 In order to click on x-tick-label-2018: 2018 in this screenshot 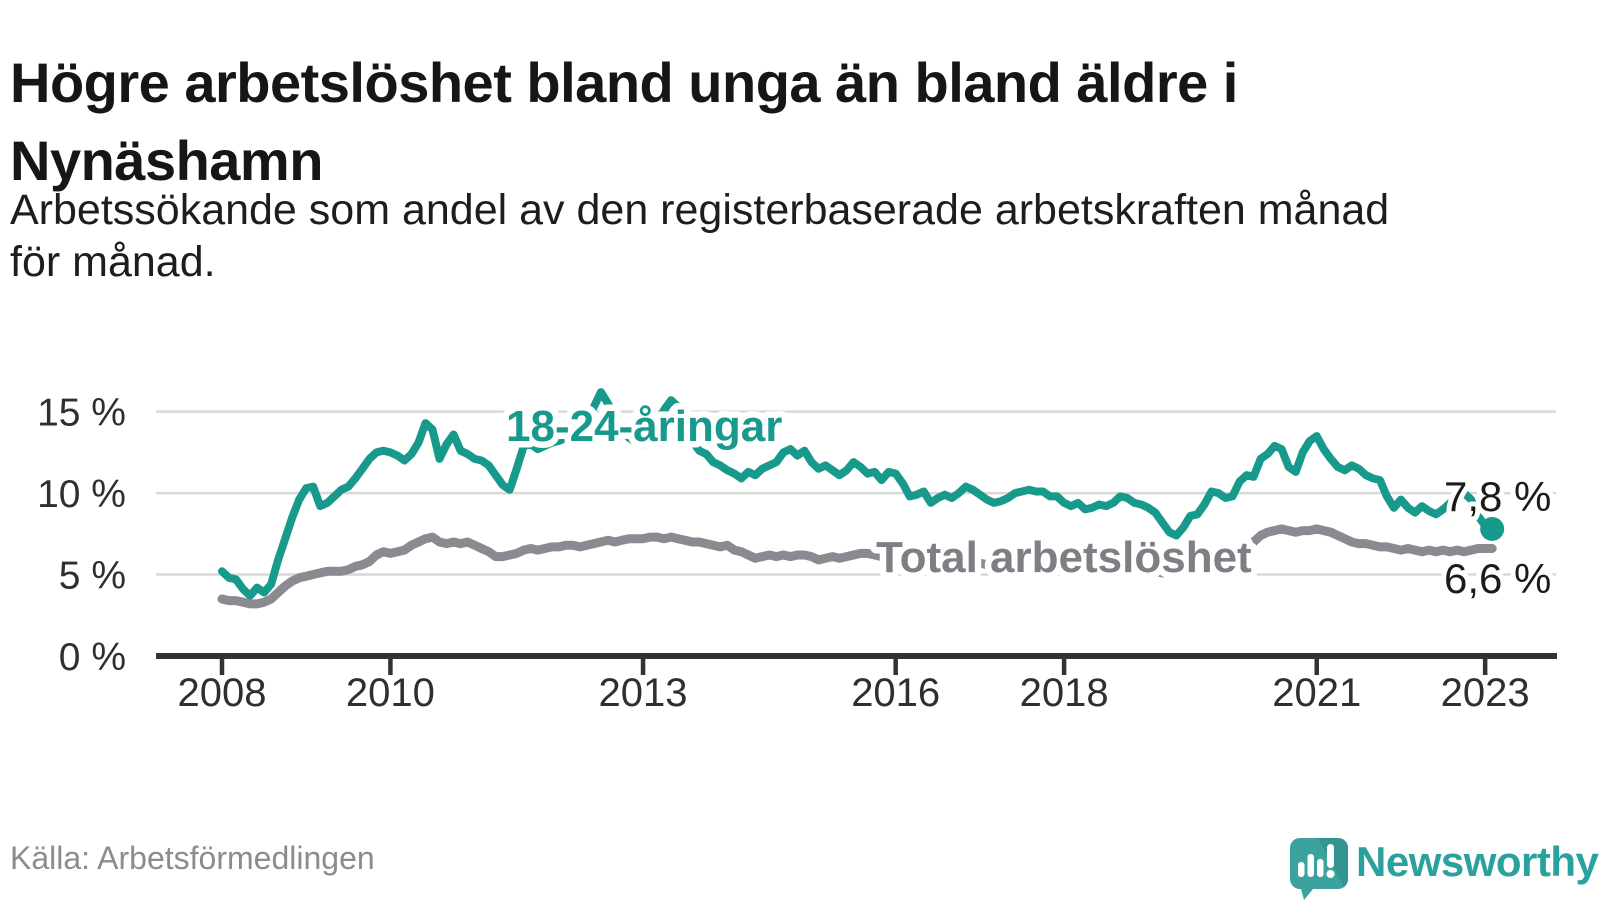, I will do `click(1064, 693)`.